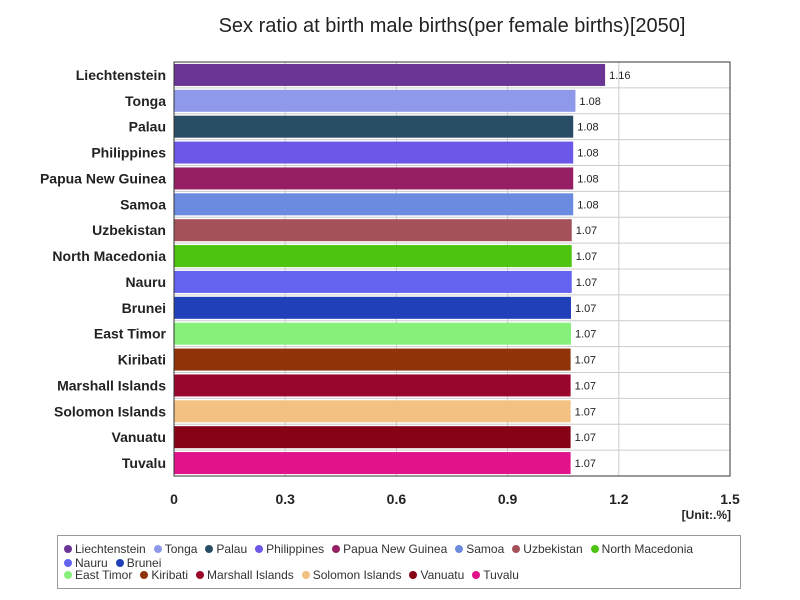 The width and height of the screenshot is (800, 600). What do you see at coordinates (143, 204) in the screenshot?
I see `category-label: Samoa` at bounding box center [143, 204].